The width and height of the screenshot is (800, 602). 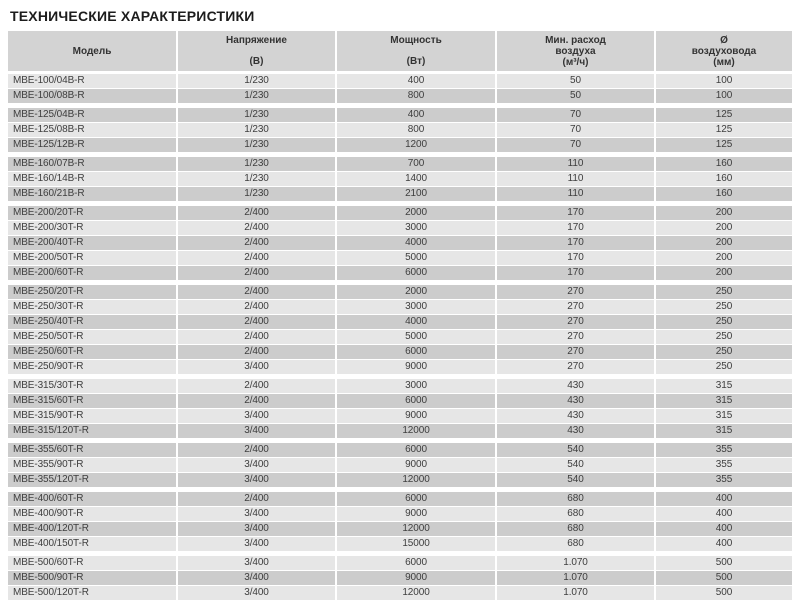 I want to click on header-cell-diameter: Ø воздуховода (мм), so click(x=724, y=51).